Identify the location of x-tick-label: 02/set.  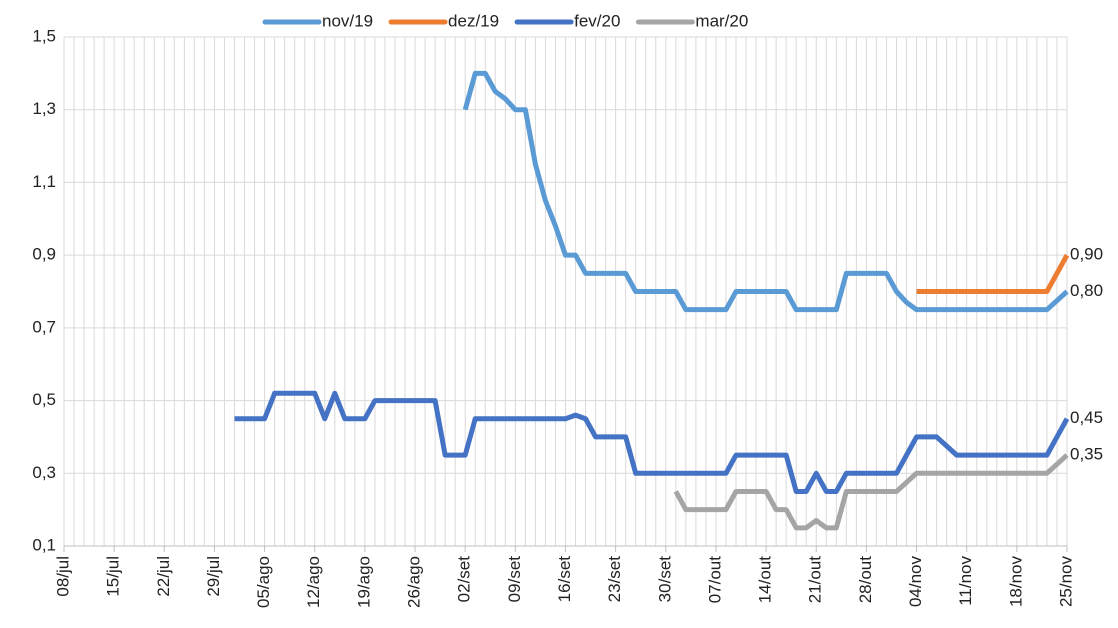
(464, 579).